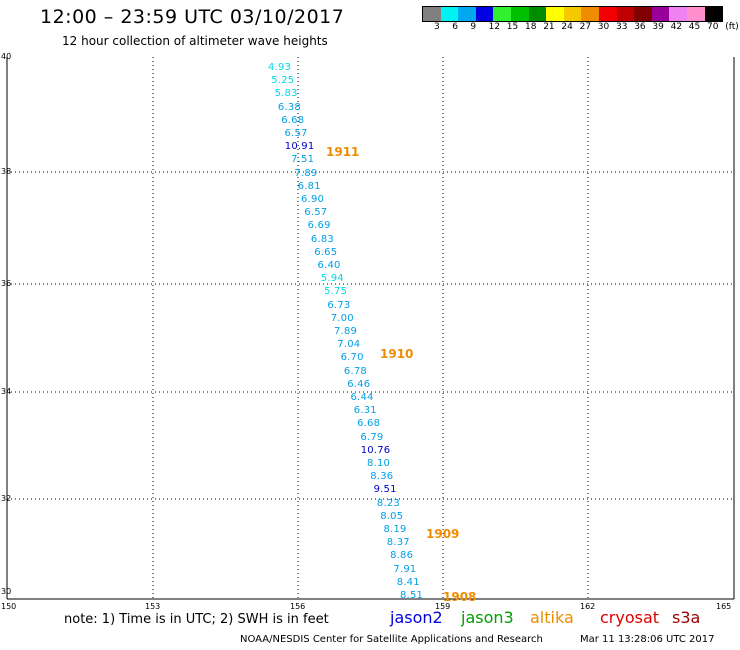  What do you see at coordinates (402, 556) in the screenshot?
I see `wave-height-value: 8.86` at bounding box center [402, 556].